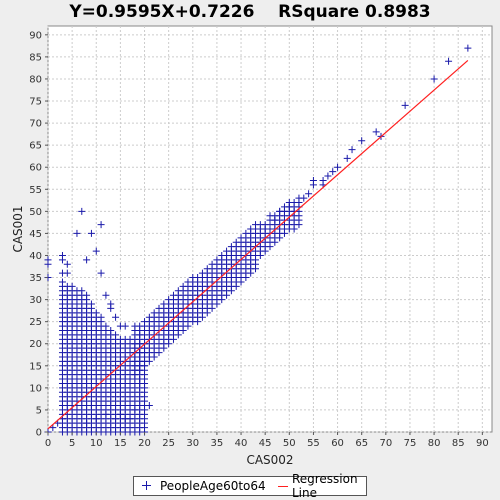 The image size is (500, 500). I want to click on y-tick-label: 65, so click(35, 146).